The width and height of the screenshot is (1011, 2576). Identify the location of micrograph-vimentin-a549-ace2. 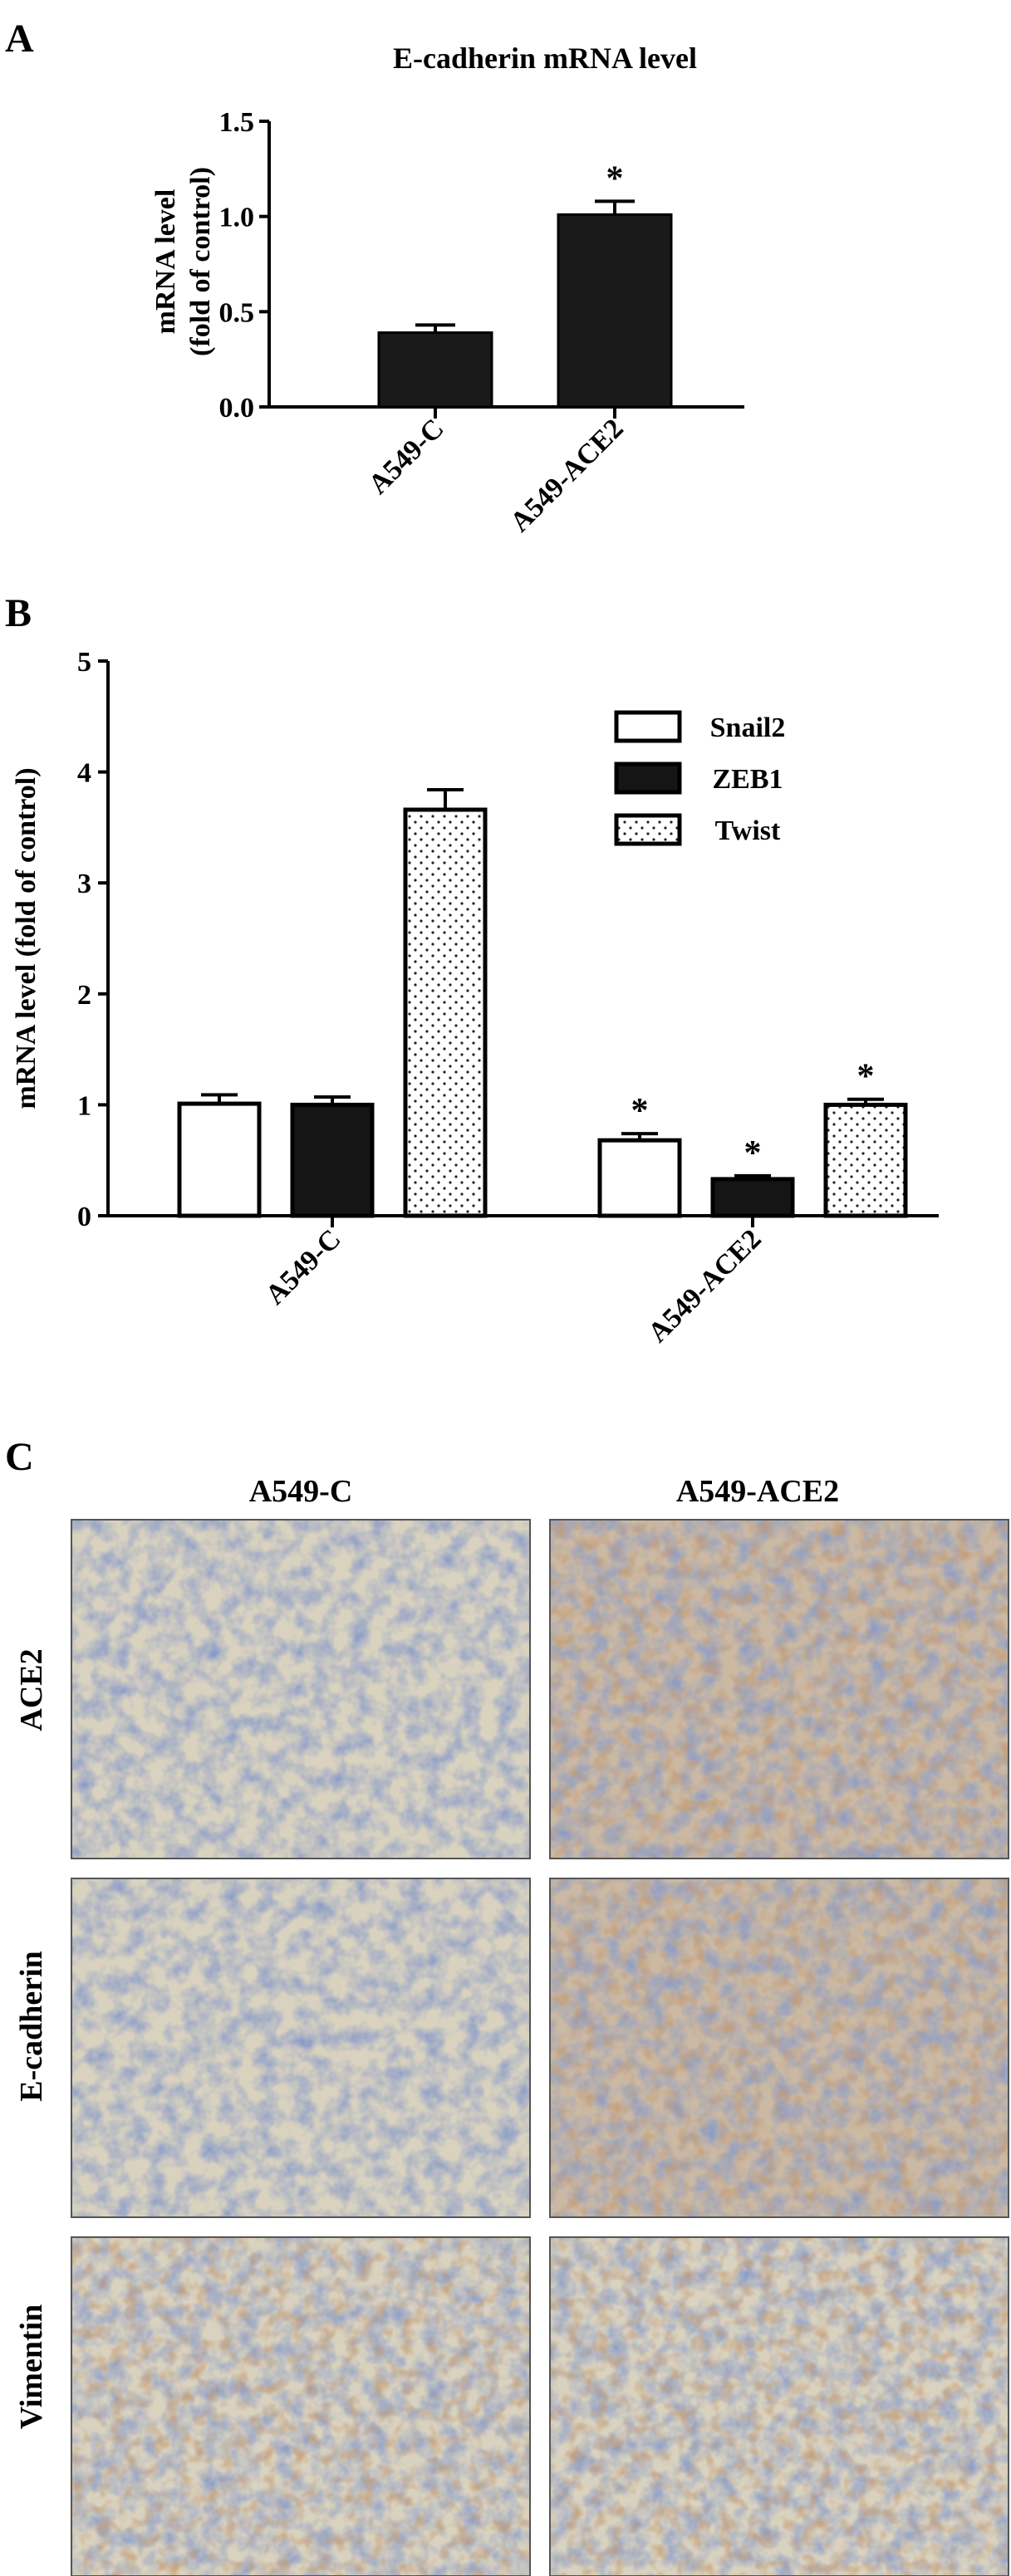
(779, 2406).